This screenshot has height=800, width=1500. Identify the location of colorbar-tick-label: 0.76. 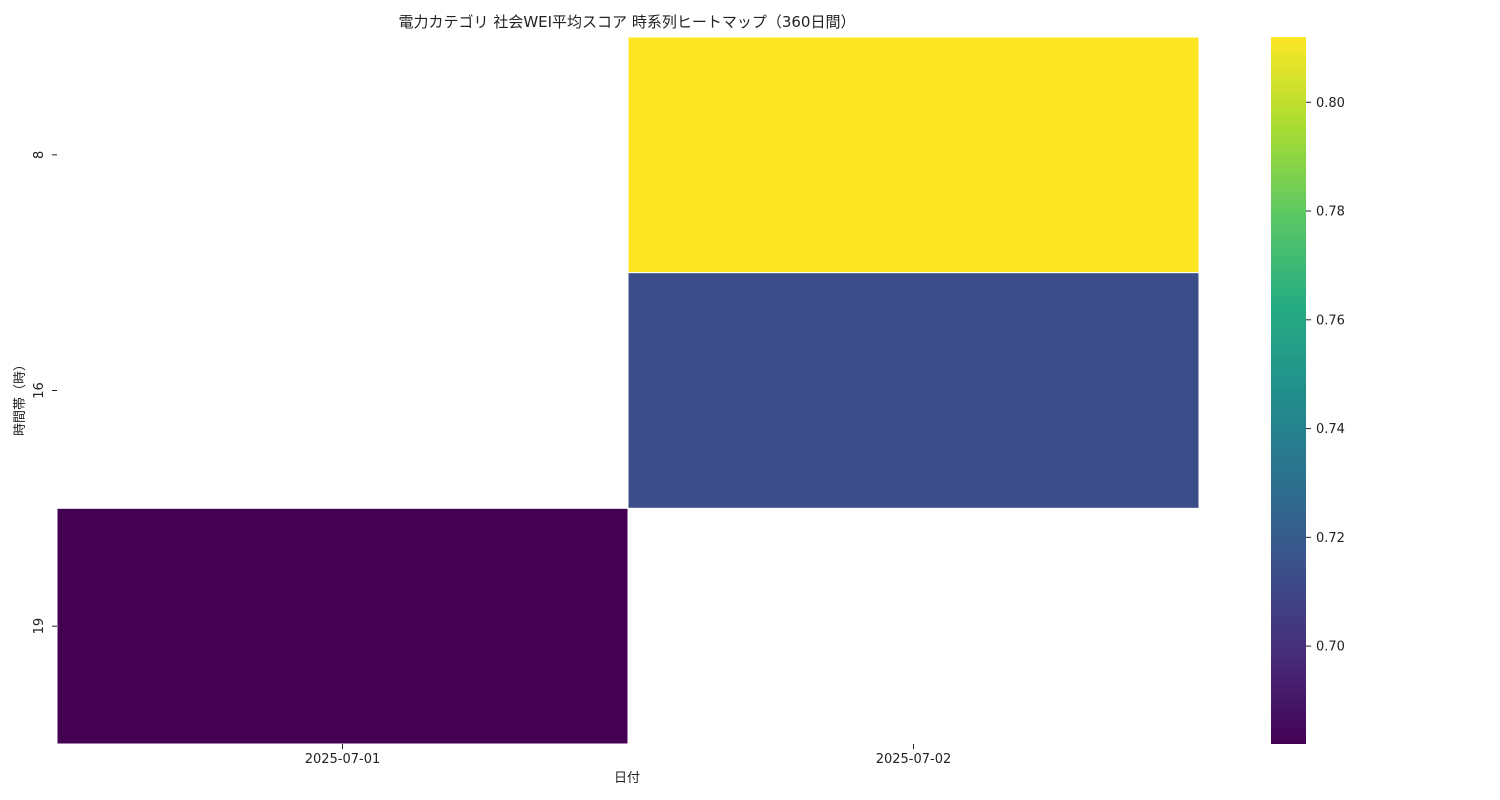
(1330, 320).